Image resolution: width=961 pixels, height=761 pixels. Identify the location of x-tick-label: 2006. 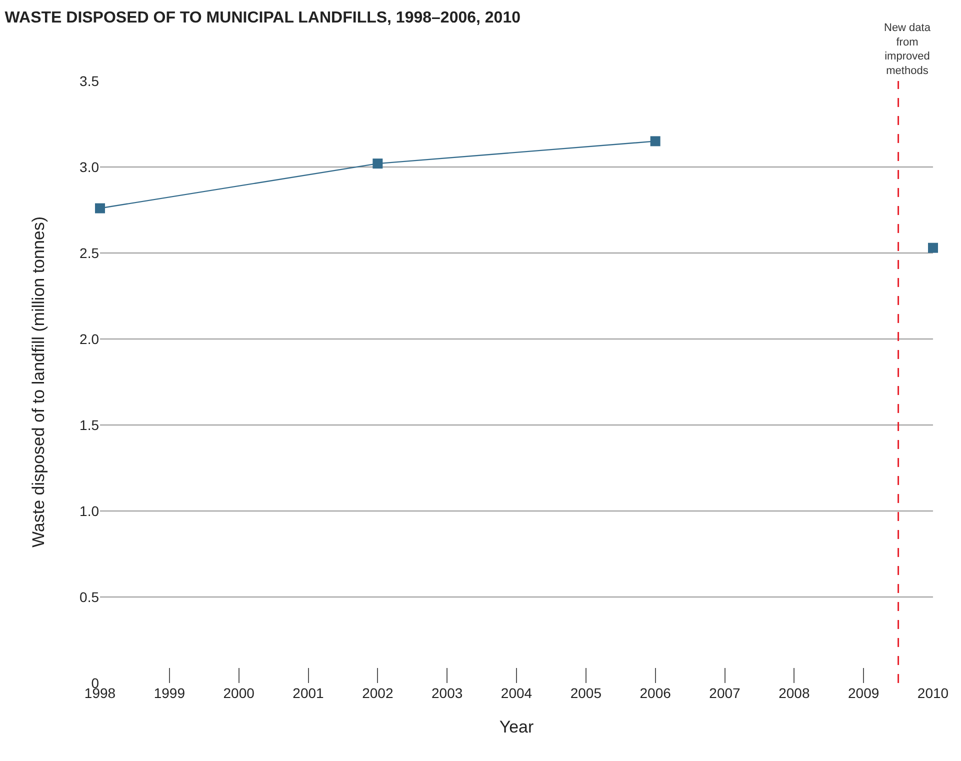
(656, 693).